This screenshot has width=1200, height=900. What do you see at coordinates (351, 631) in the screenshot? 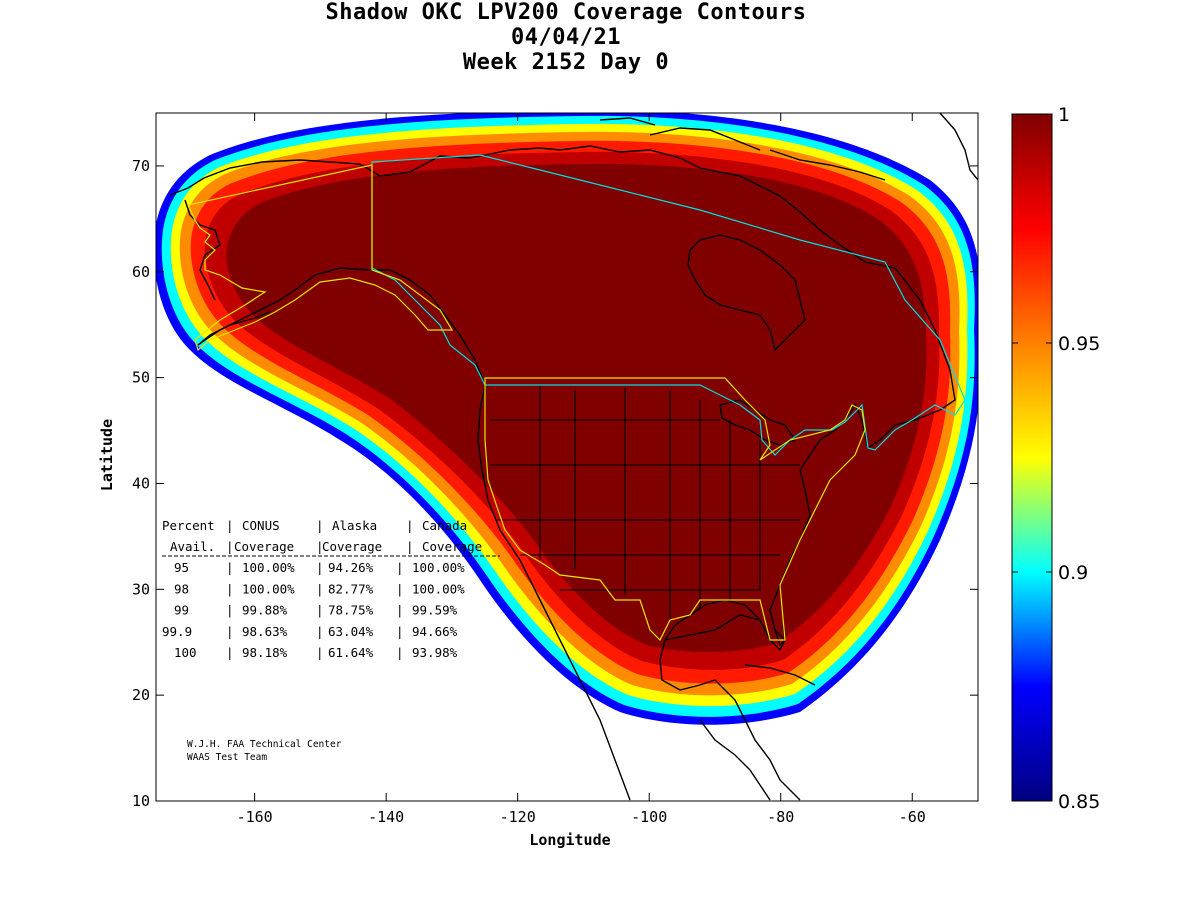
I see `cell-alaska: 63.04%` at bounding box center [351, 631].